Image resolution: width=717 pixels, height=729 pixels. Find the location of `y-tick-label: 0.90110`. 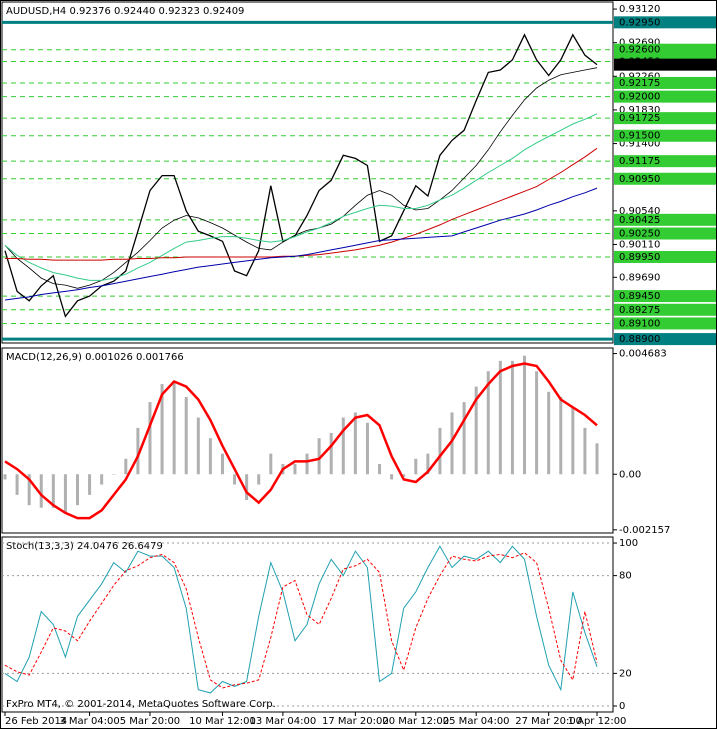

y-tick-label: 0.90110 is located at coordinates (639, 244).